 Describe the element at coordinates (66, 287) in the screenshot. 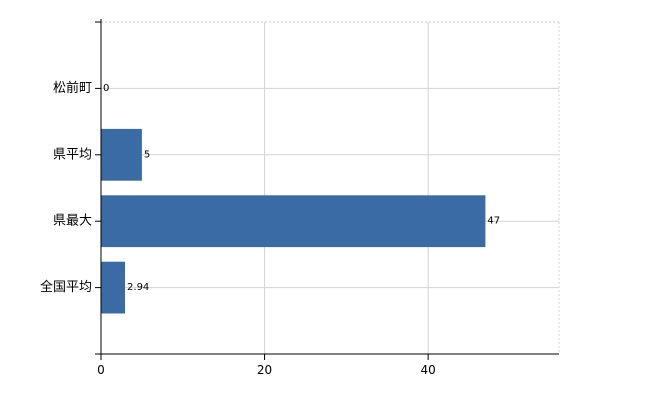

I see `category-label: 全国平均` at that location.